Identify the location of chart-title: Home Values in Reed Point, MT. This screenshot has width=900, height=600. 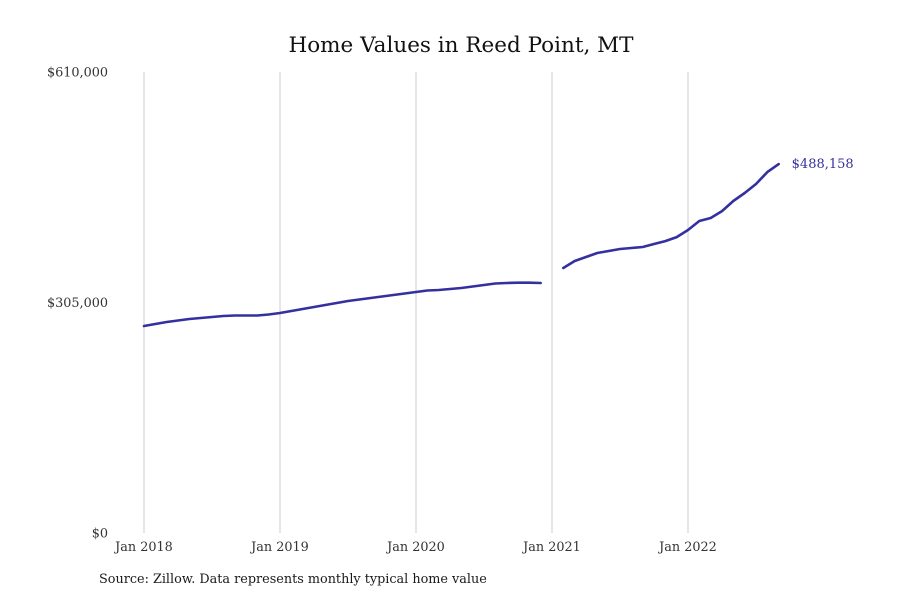
(461, 45).